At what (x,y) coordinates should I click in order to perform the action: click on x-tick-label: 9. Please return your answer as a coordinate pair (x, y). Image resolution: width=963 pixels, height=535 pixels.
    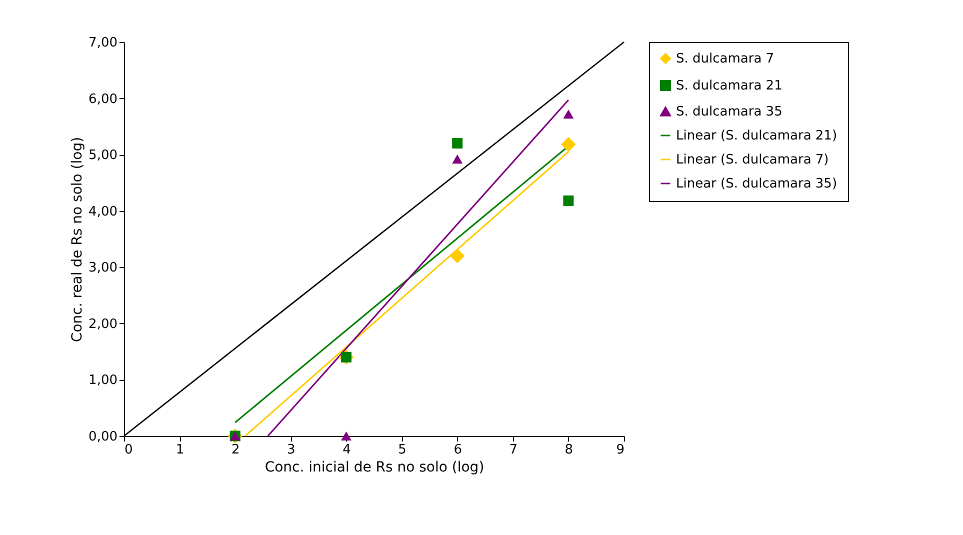
    Looking at the image, I should click on (620, 450).